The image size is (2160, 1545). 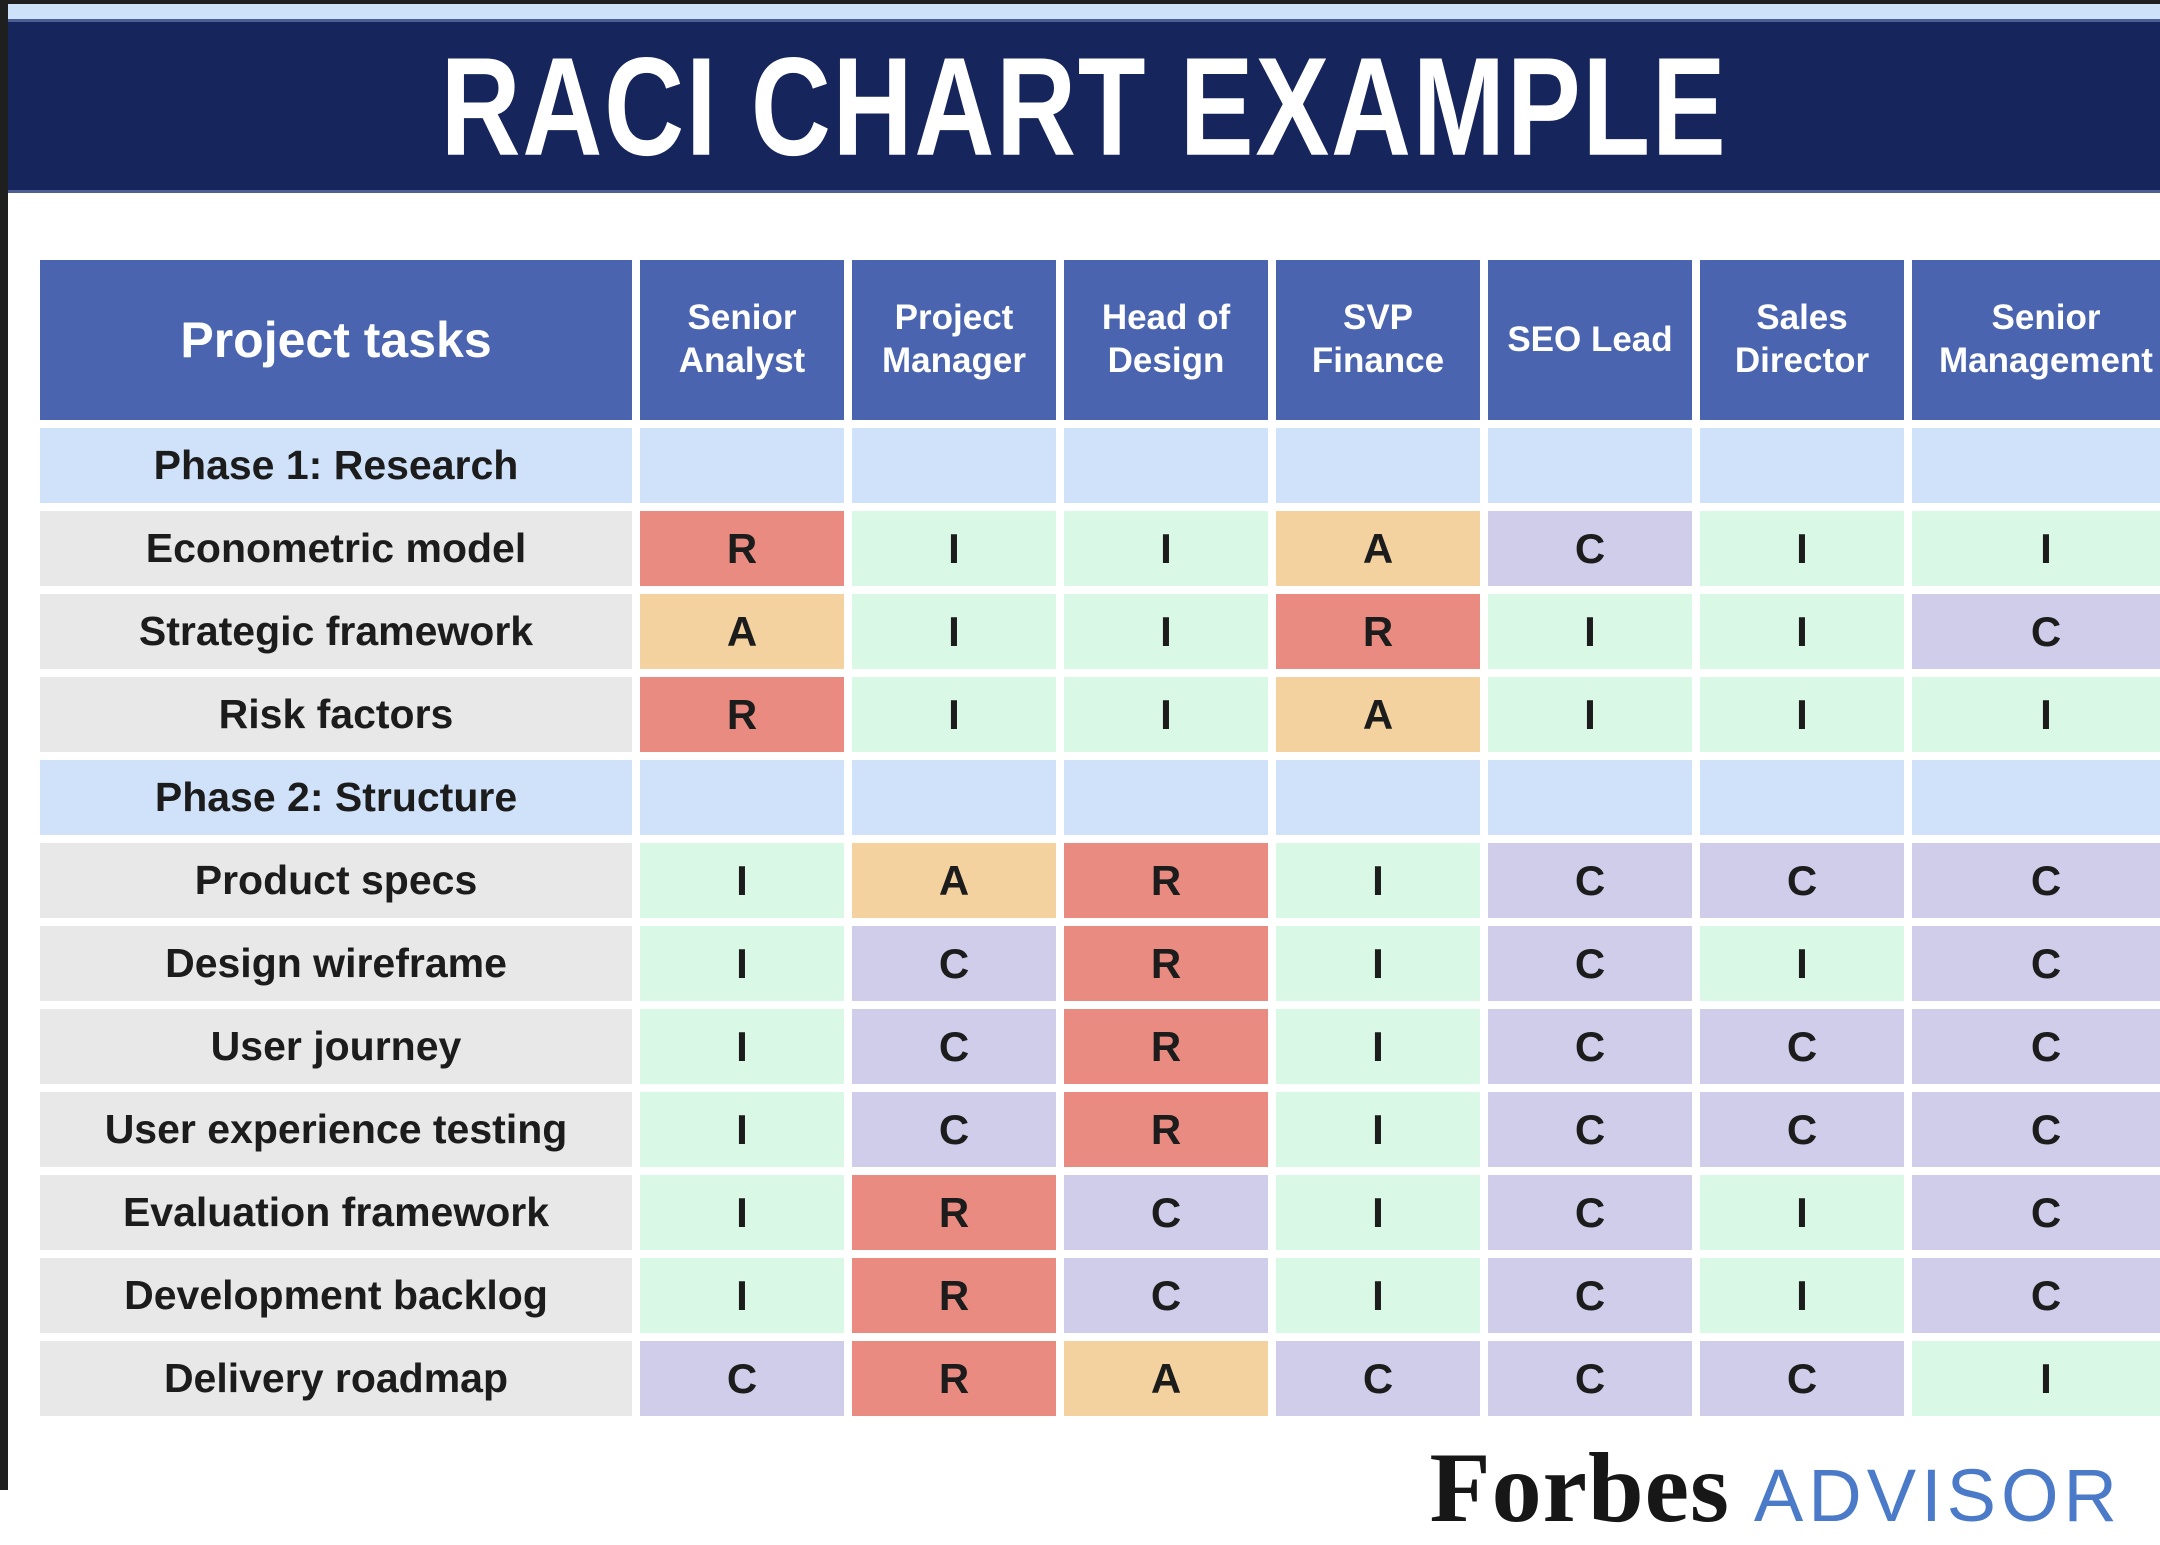 What do you see at coordinates (336, 465) in the screenshot?
I see `phase-label: Phase 1: Research` at bounding box center [336, 465].